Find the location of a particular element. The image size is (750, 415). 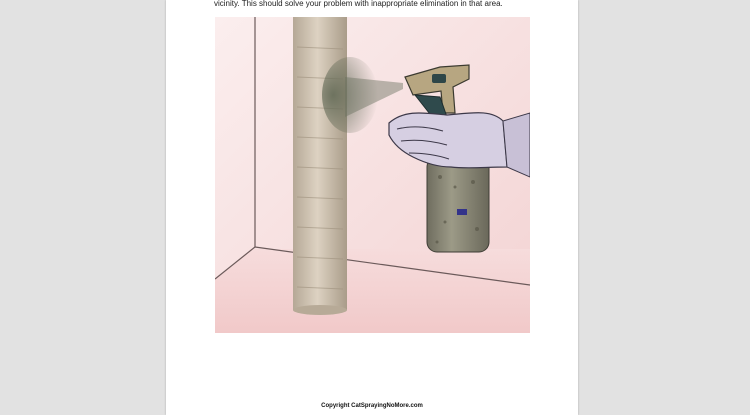

post-base is located at coordinates (320, 310).